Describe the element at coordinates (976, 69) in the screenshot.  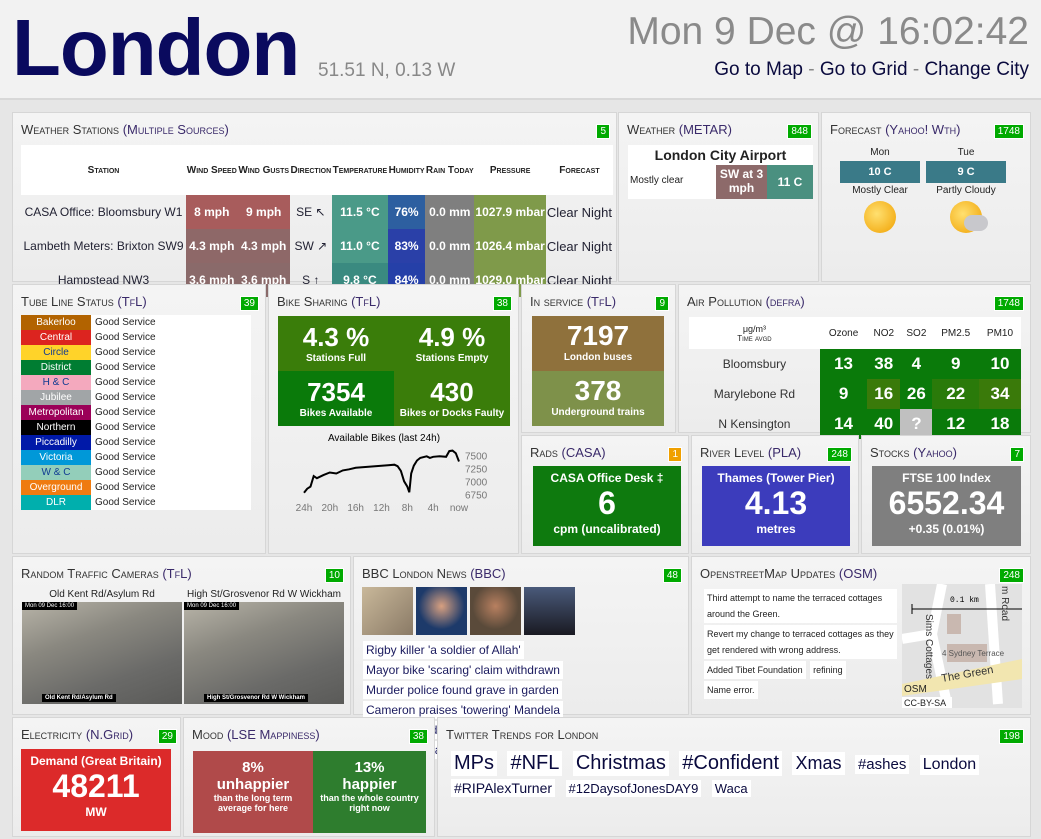
I see `change-city-link: Change City` at that location.